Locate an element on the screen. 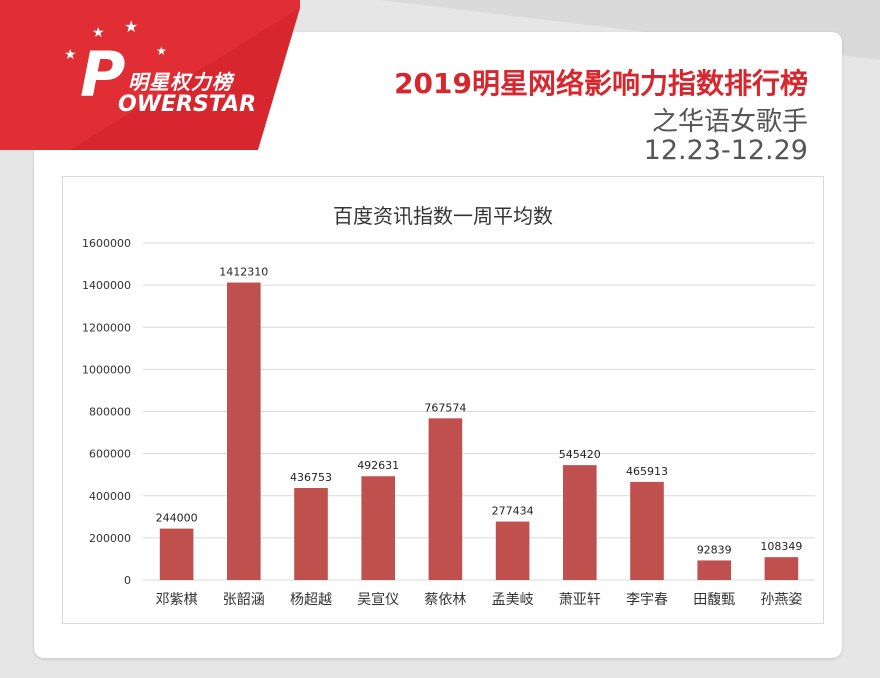 The height and width of the screenshot is (678, 880). page-title: 2019明星网络影响力指数排行榜 is located at coordinates (601, 83).